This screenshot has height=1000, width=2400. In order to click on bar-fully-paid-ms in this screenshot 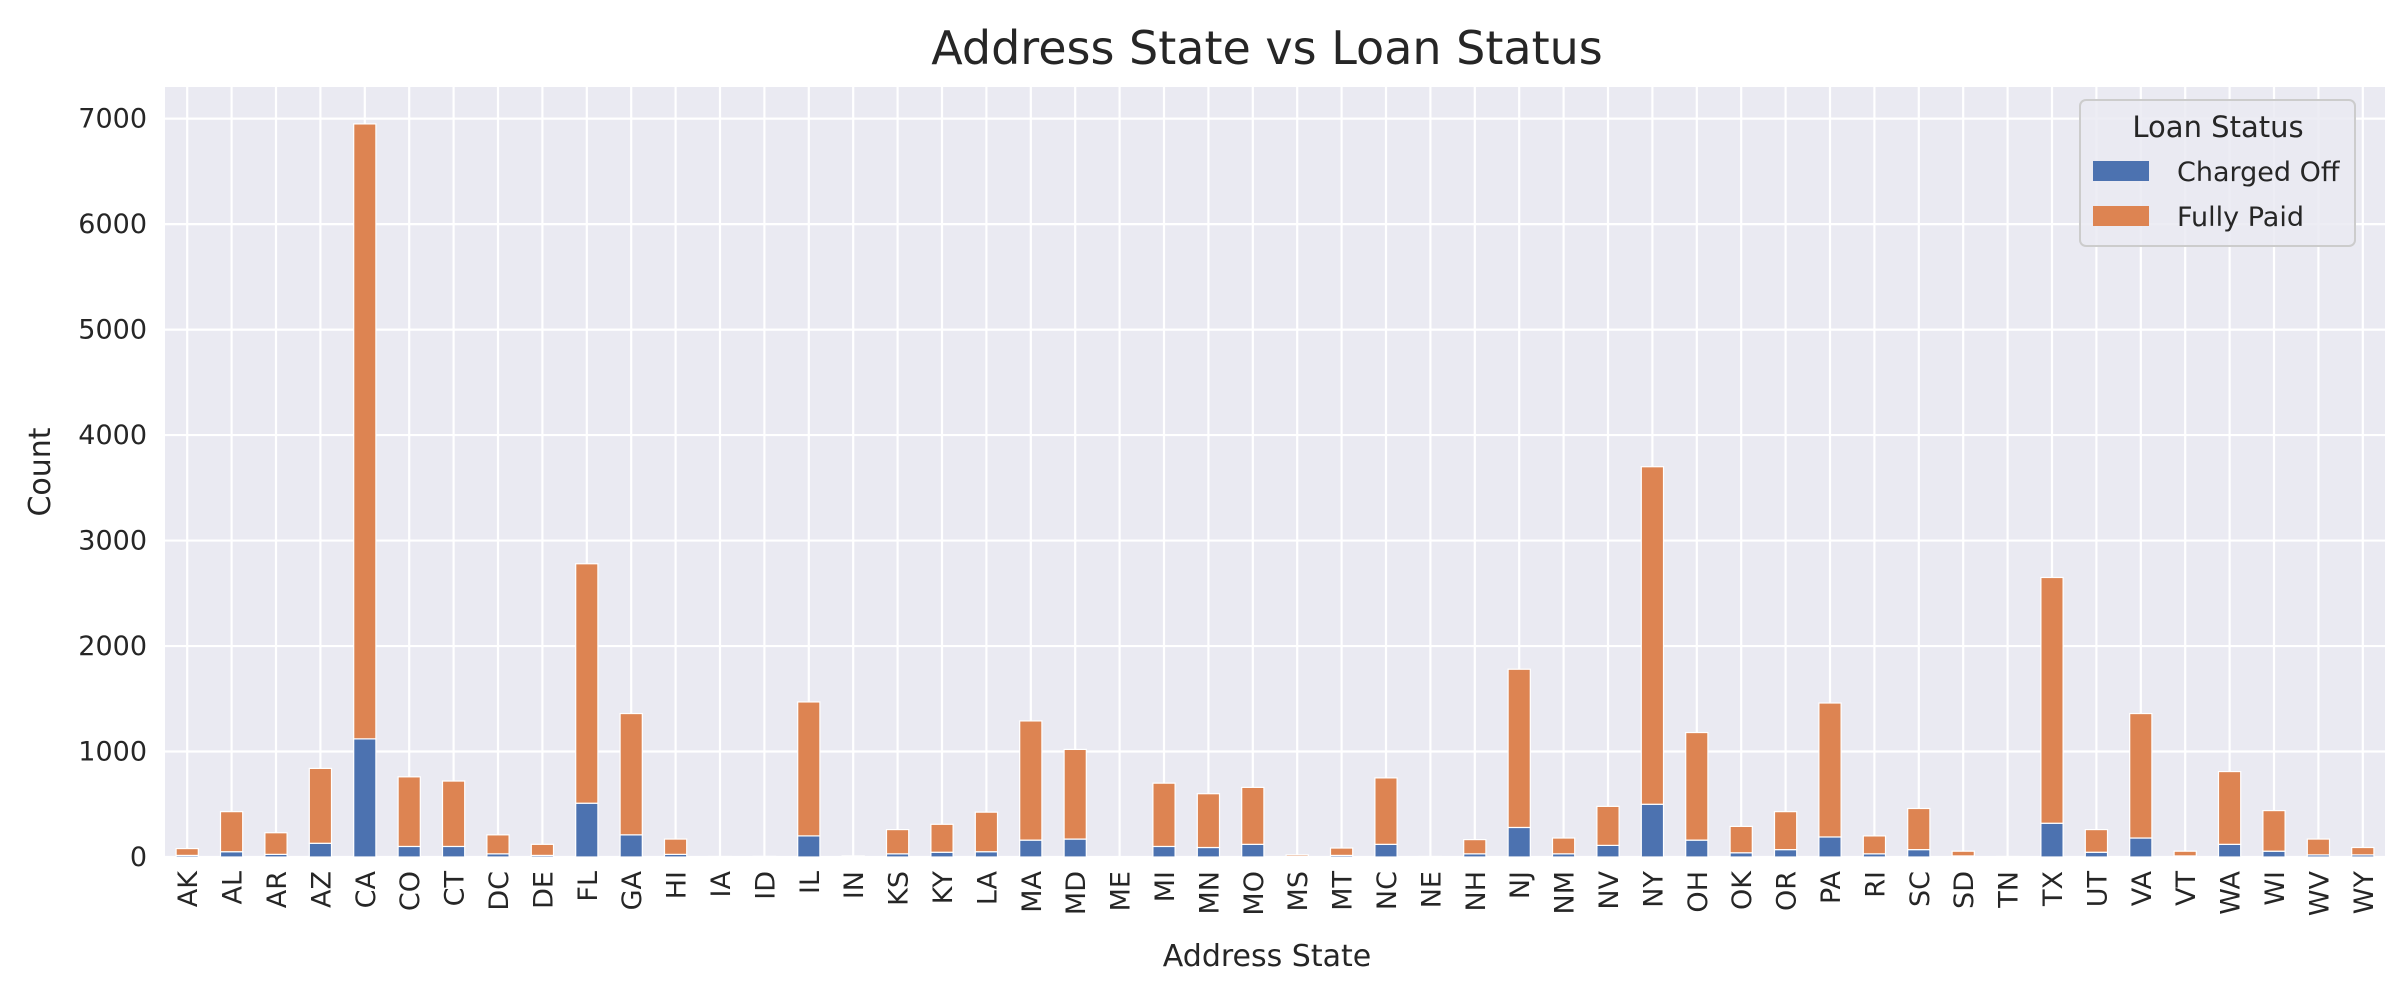, I will do `click(1297, 856)`.